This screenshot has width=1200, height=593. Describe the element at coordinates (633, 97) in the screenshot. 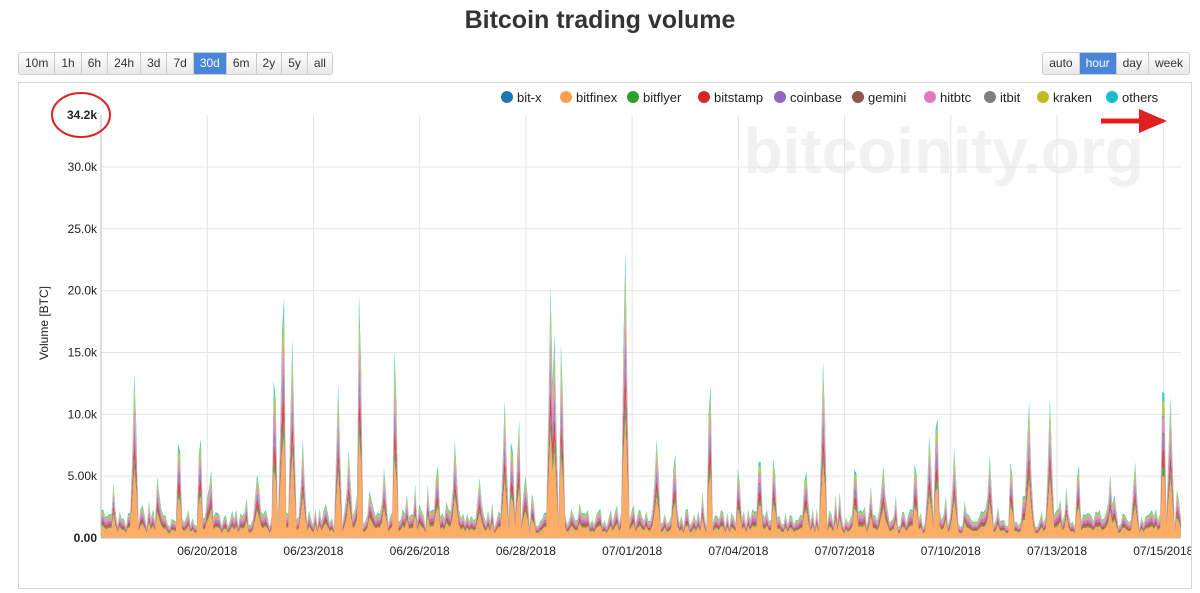

I see `legend-marker-bitflyer` at that location.